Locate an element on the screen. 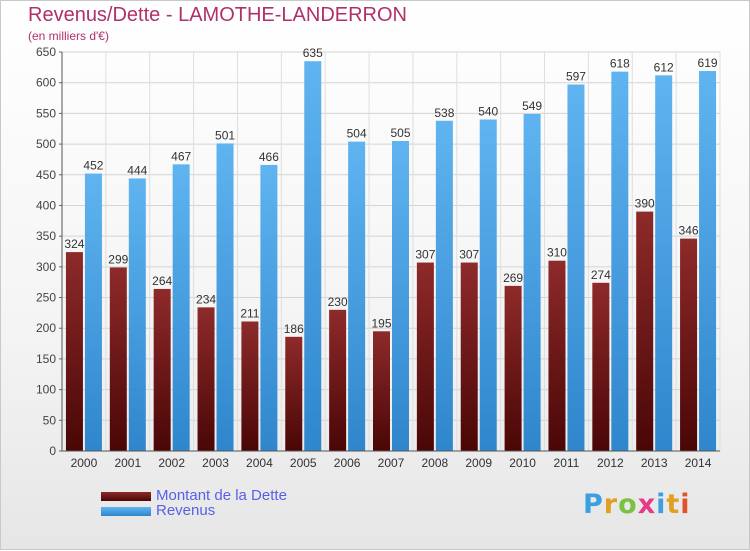 This screenshot has width=750, height=551. proxiti-logo: Proxiti is located at coordinates (637, 504).